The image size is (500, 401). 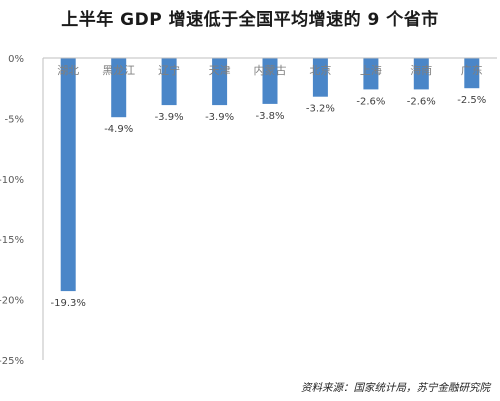 I want to click on data-label: -3.2%, so click(x=320, y=109).